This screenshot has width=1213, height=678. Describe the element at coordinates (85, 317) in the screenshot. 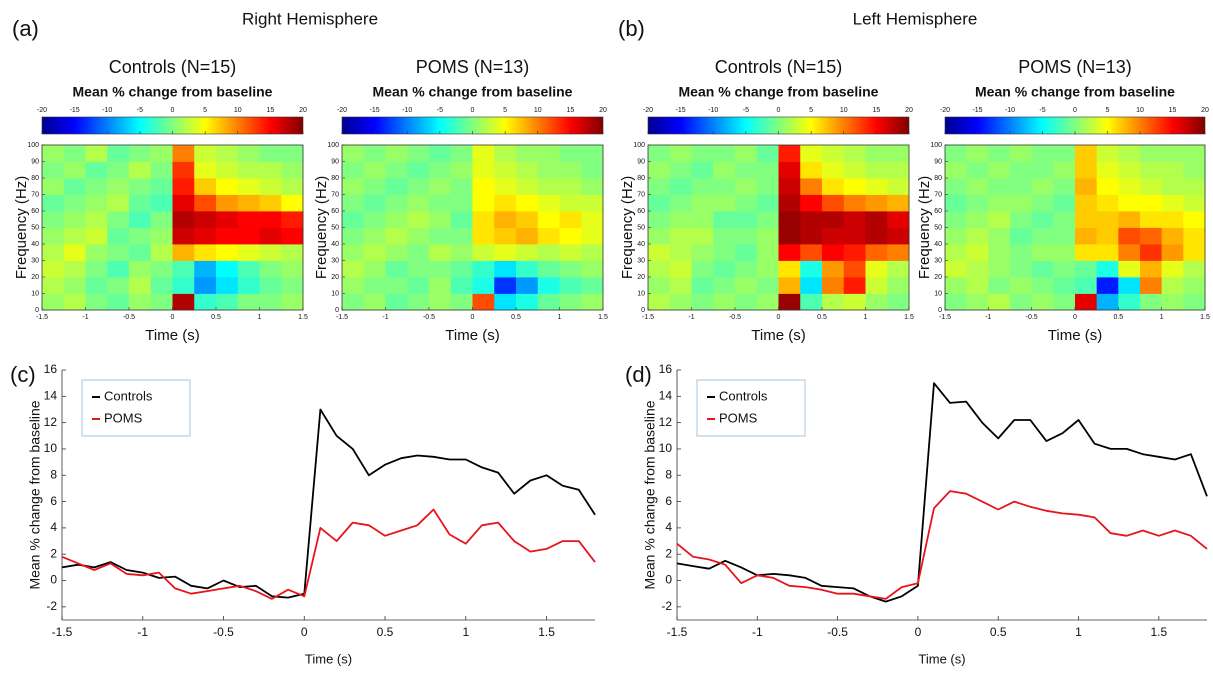

I see `x-tick-label: -1` at that location.